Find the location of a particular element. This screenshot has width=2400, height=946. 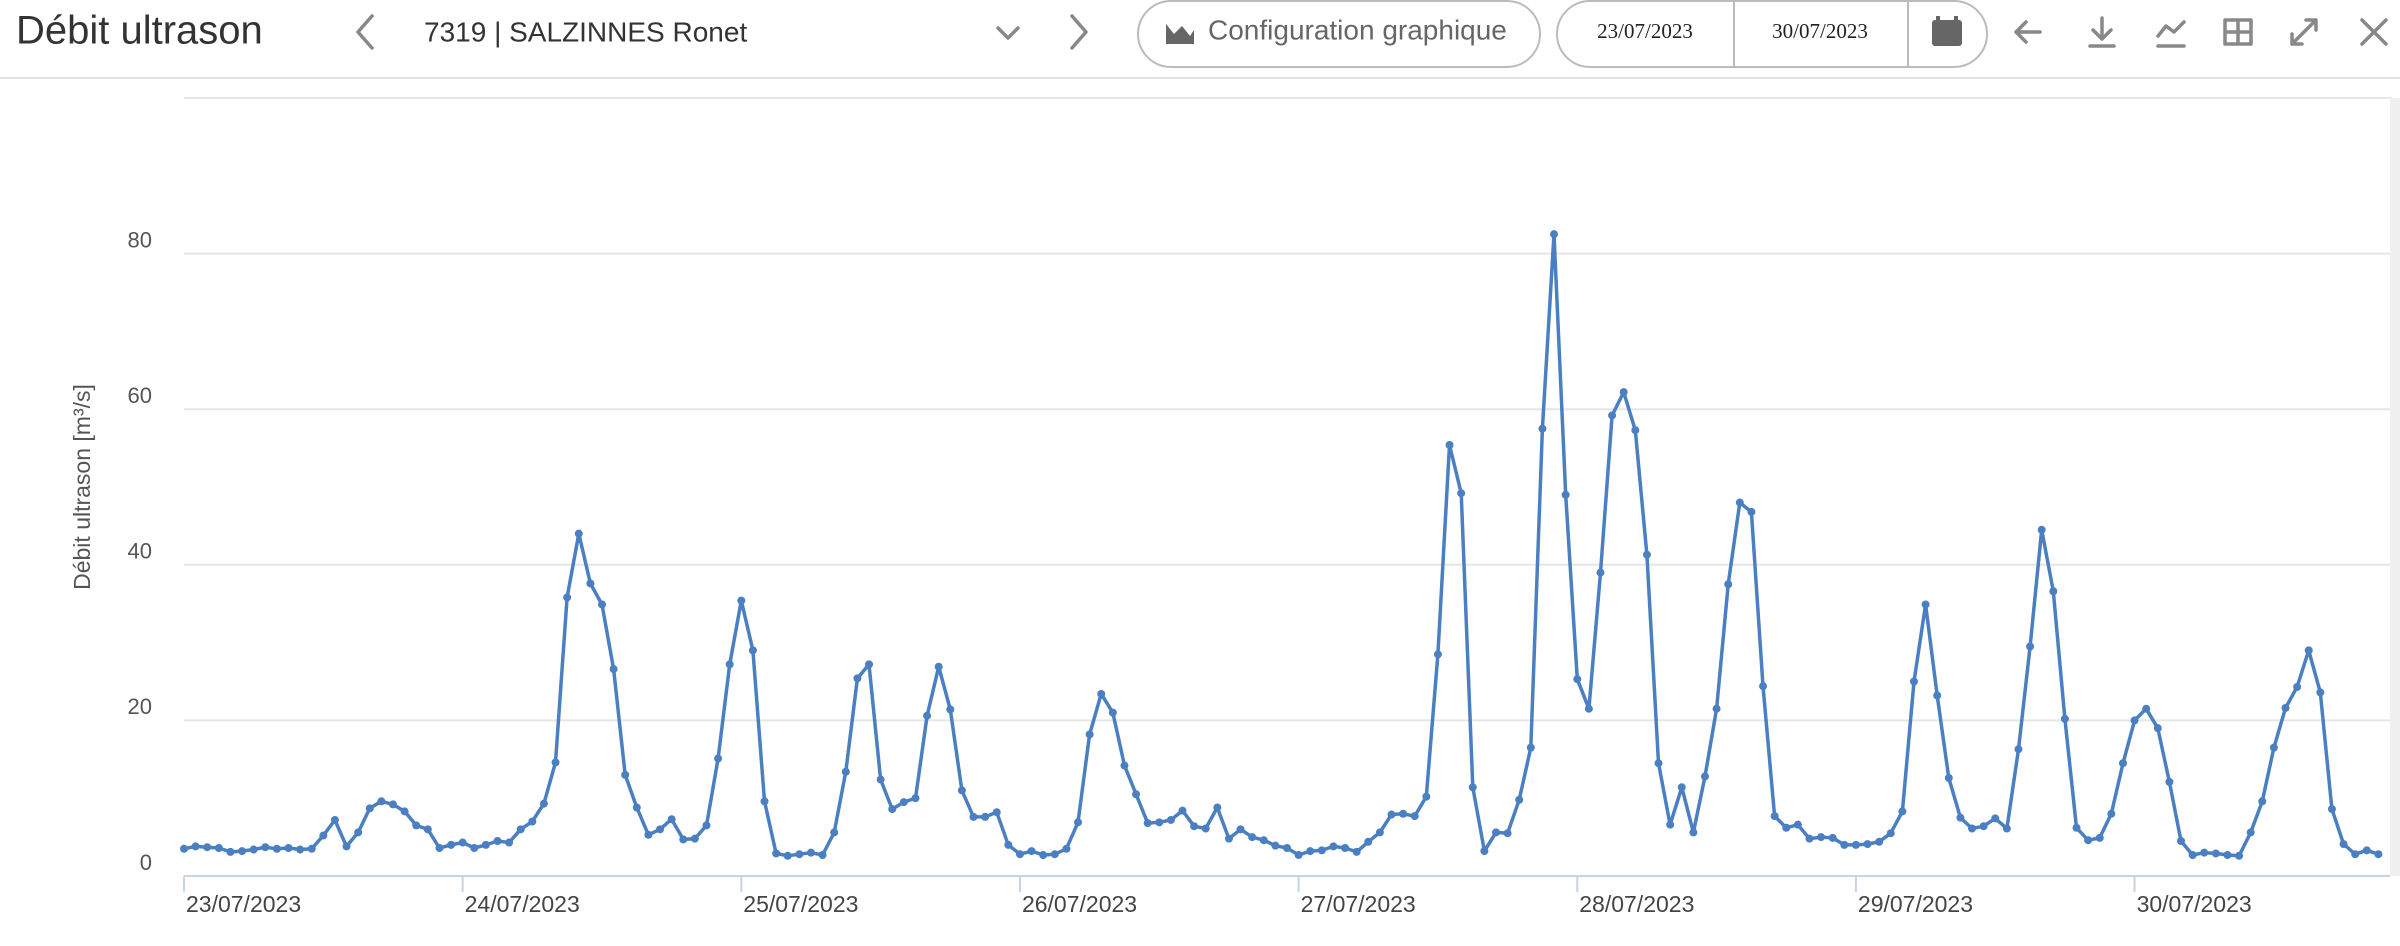

scrollbar is located at coordinates (2395, 487).